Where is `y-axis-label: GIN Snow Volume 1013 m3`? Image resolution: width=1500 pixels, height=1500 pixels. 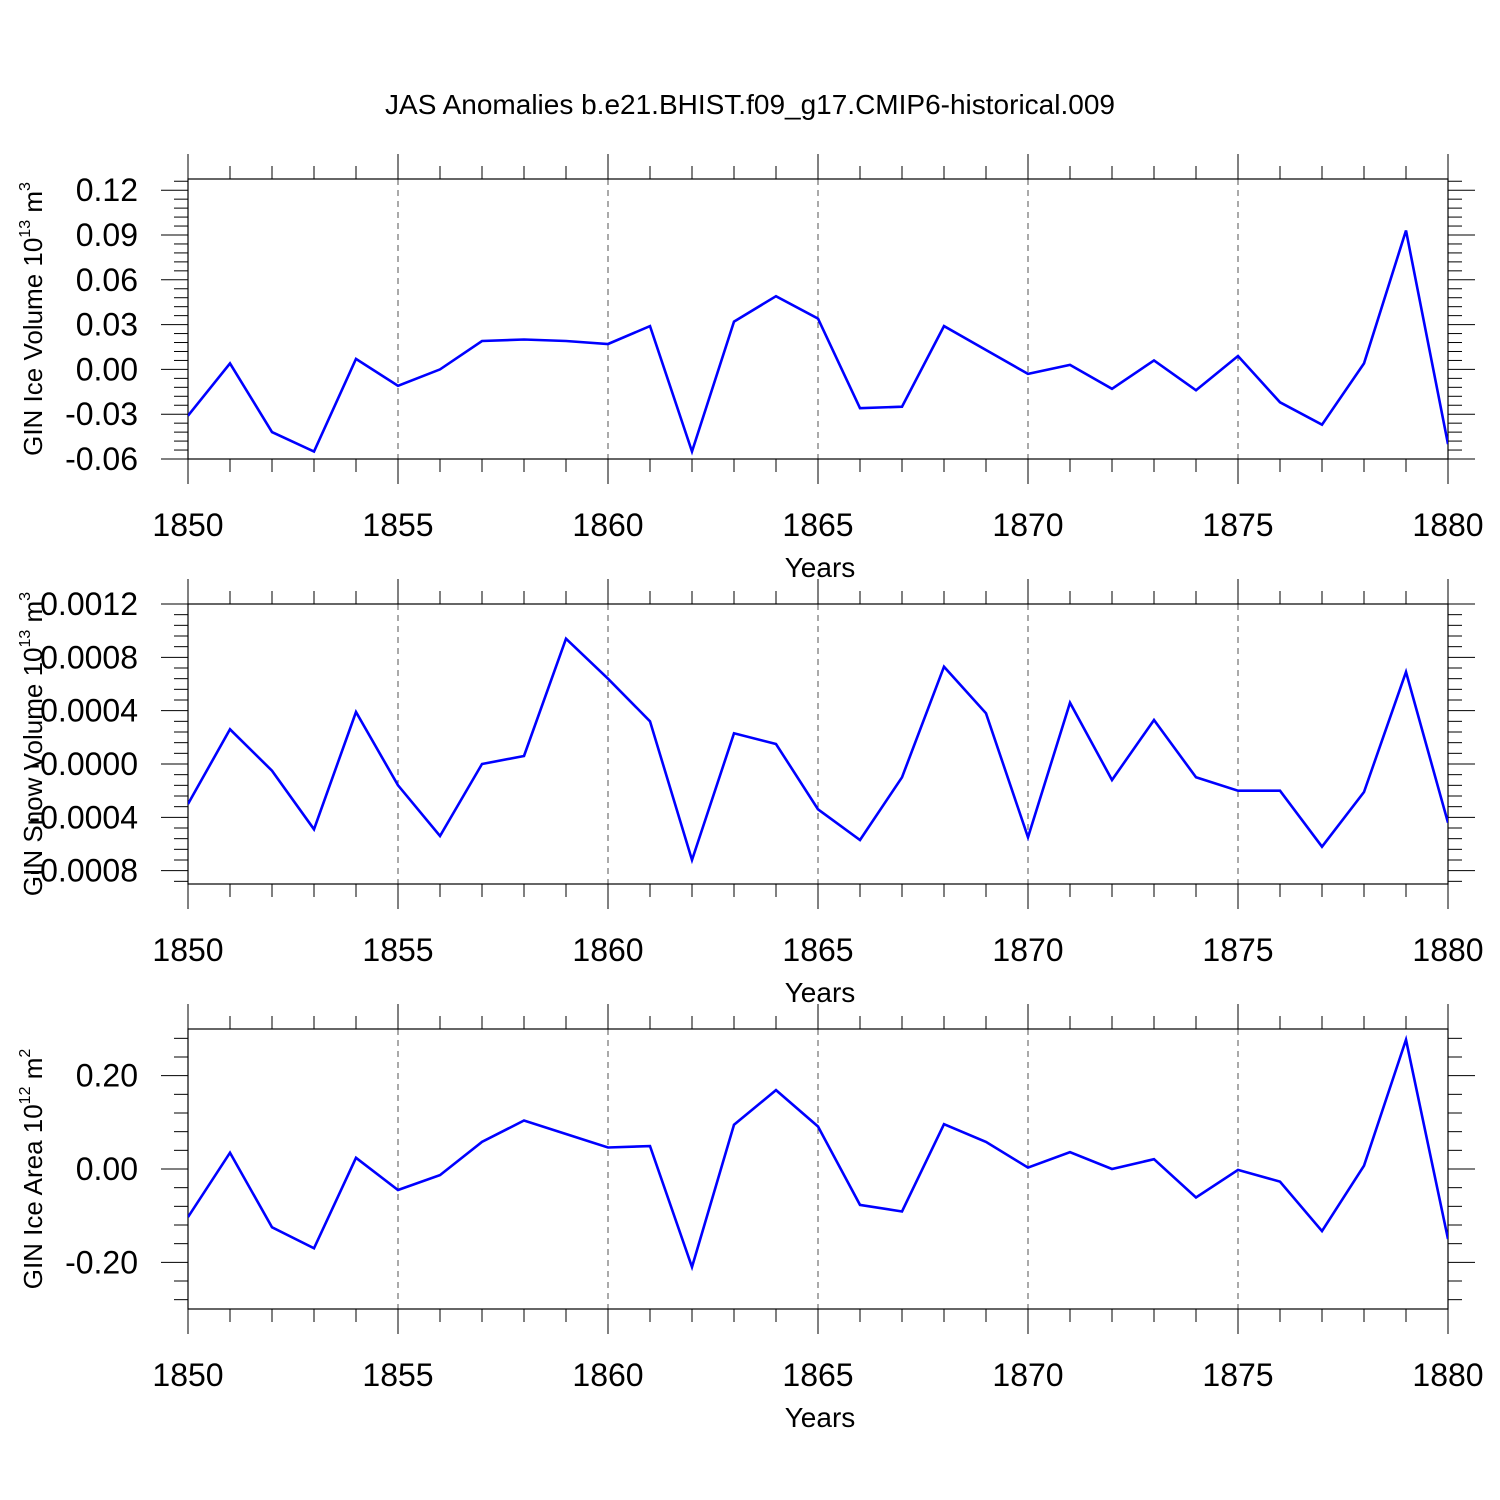
y-axis-label: GIN Snow Volume 1013 m3 is located at coordinates (32, 744).